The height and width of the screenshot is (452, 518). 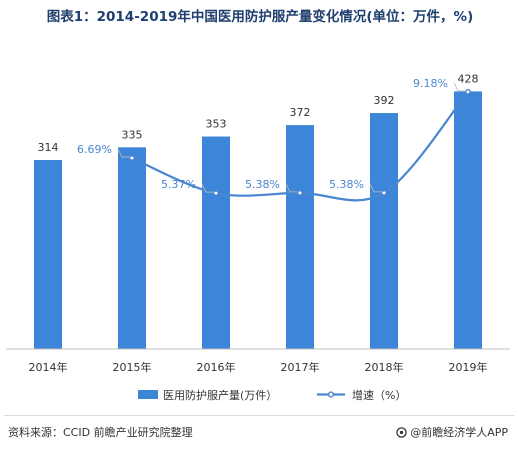 What do you see at coordinates (258, 361) in the screenshot?
I see `x-axis: 2014年 2015年 2016年 2017年 2018年 2019年` at bounding box center [258, 361].